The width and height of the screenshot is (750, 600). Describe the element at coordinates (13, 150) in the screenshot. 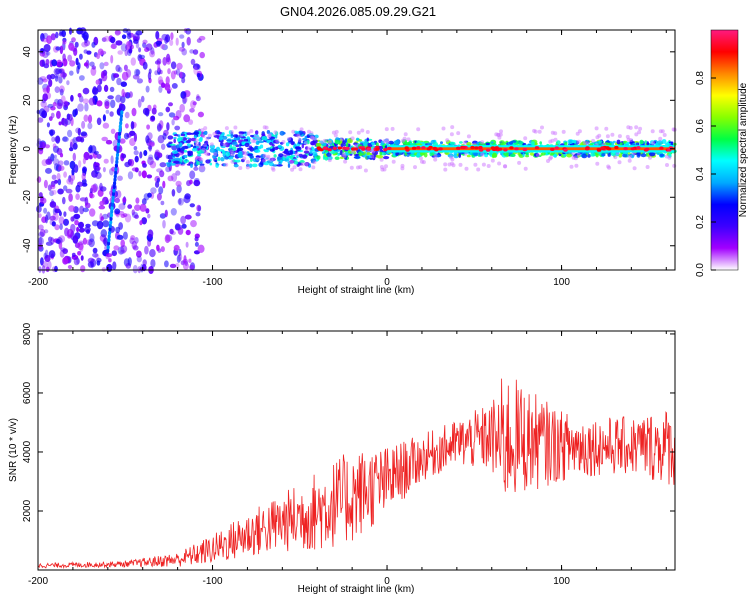

I see `spectrogram-y-label: Frequency (Hz)` at that location.